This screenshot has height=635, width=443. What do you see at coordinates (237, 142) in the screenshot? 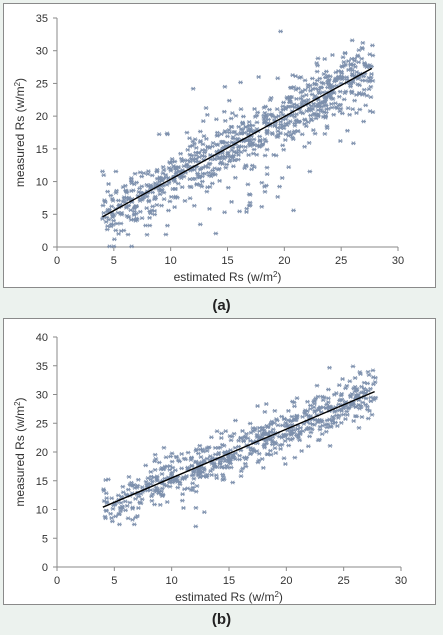
I see `trend-line` at bounding box center [237, 142].